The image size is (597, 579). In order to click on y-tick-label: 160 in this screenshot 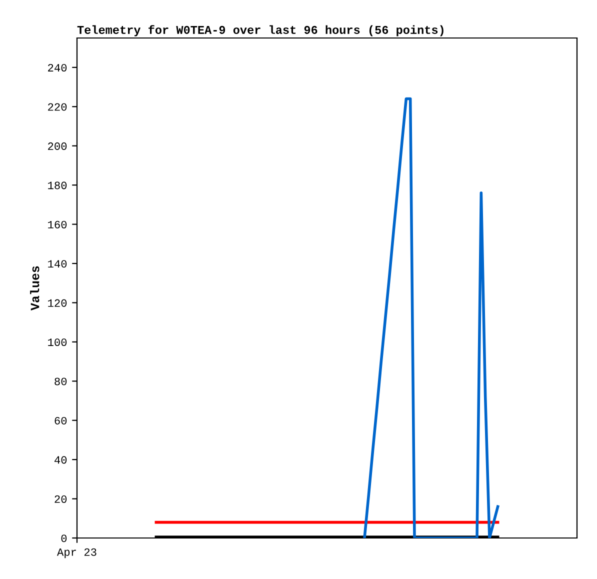, I will do `click(57, 224)`.